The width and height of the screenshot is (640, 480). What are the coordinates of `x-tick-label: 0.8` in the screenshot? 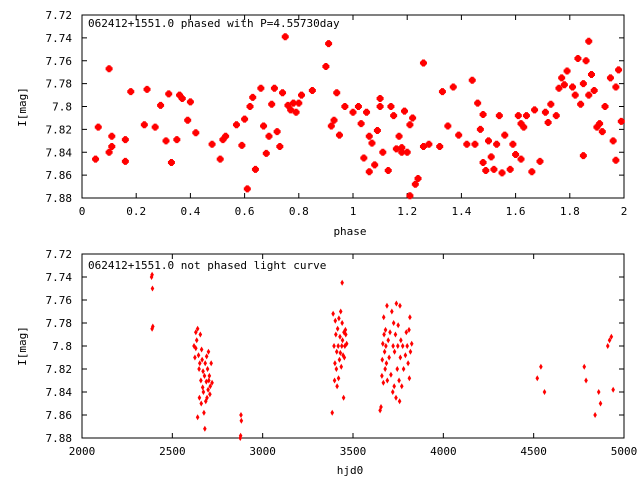 It's located at (299, 211).